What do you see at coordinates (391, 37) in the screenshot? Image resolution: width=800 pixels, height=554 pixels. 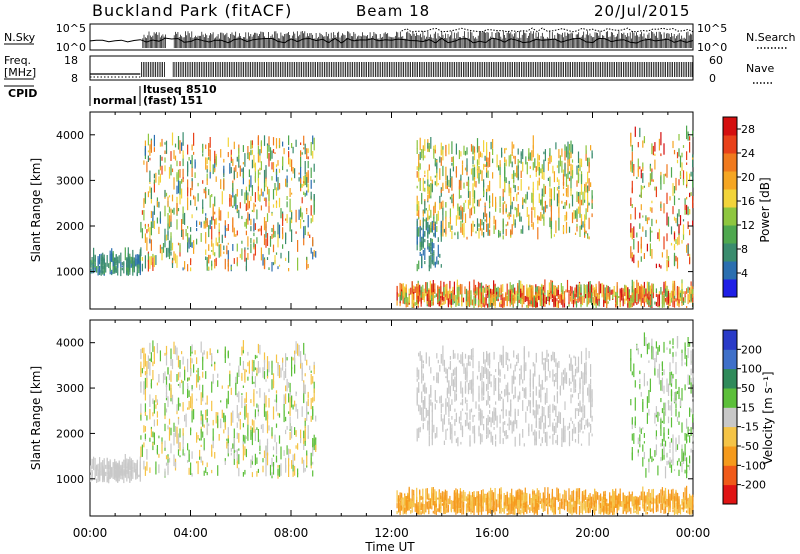 I see `noise-traces` at bounding box center [391, 37].